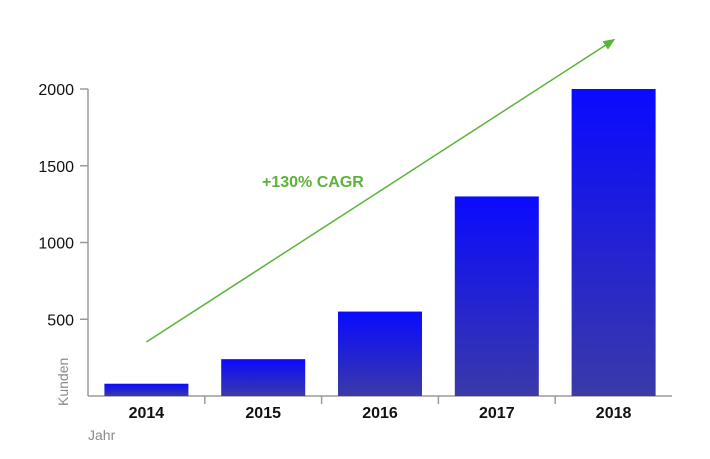  I want to click on cagr-annotation: +130% CAGR, so click(313, 182).